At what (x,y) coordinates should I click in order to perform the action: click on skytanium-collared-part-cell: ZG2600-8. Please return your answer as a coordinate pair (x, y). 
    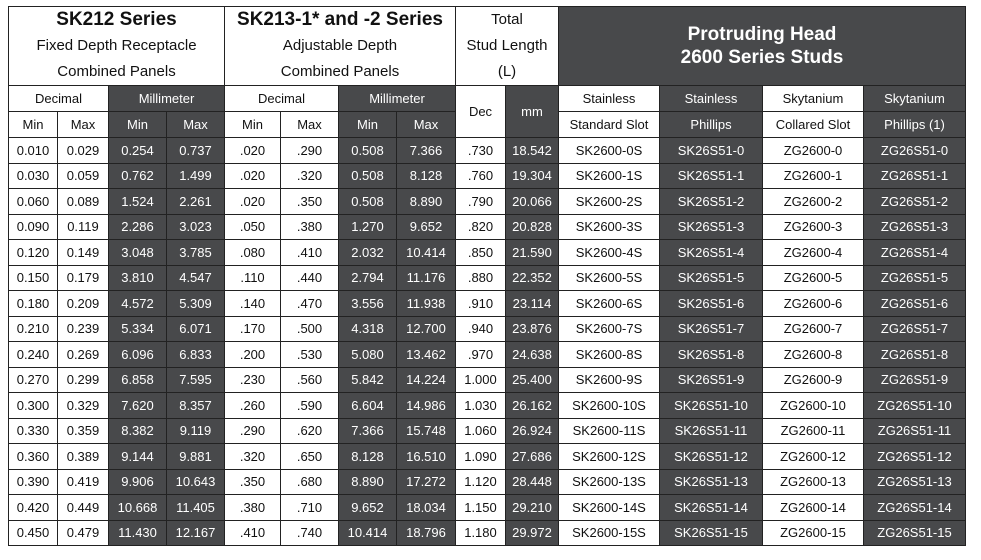
    Looking at the image, I should click on (813, 354).